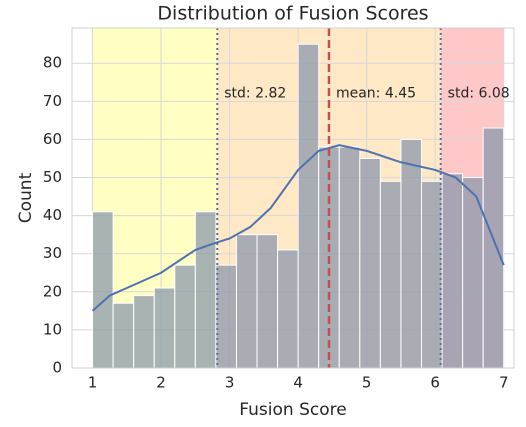 The image size is (526, 427). I want to click on x-tick-label: 4, so click(298, 383).